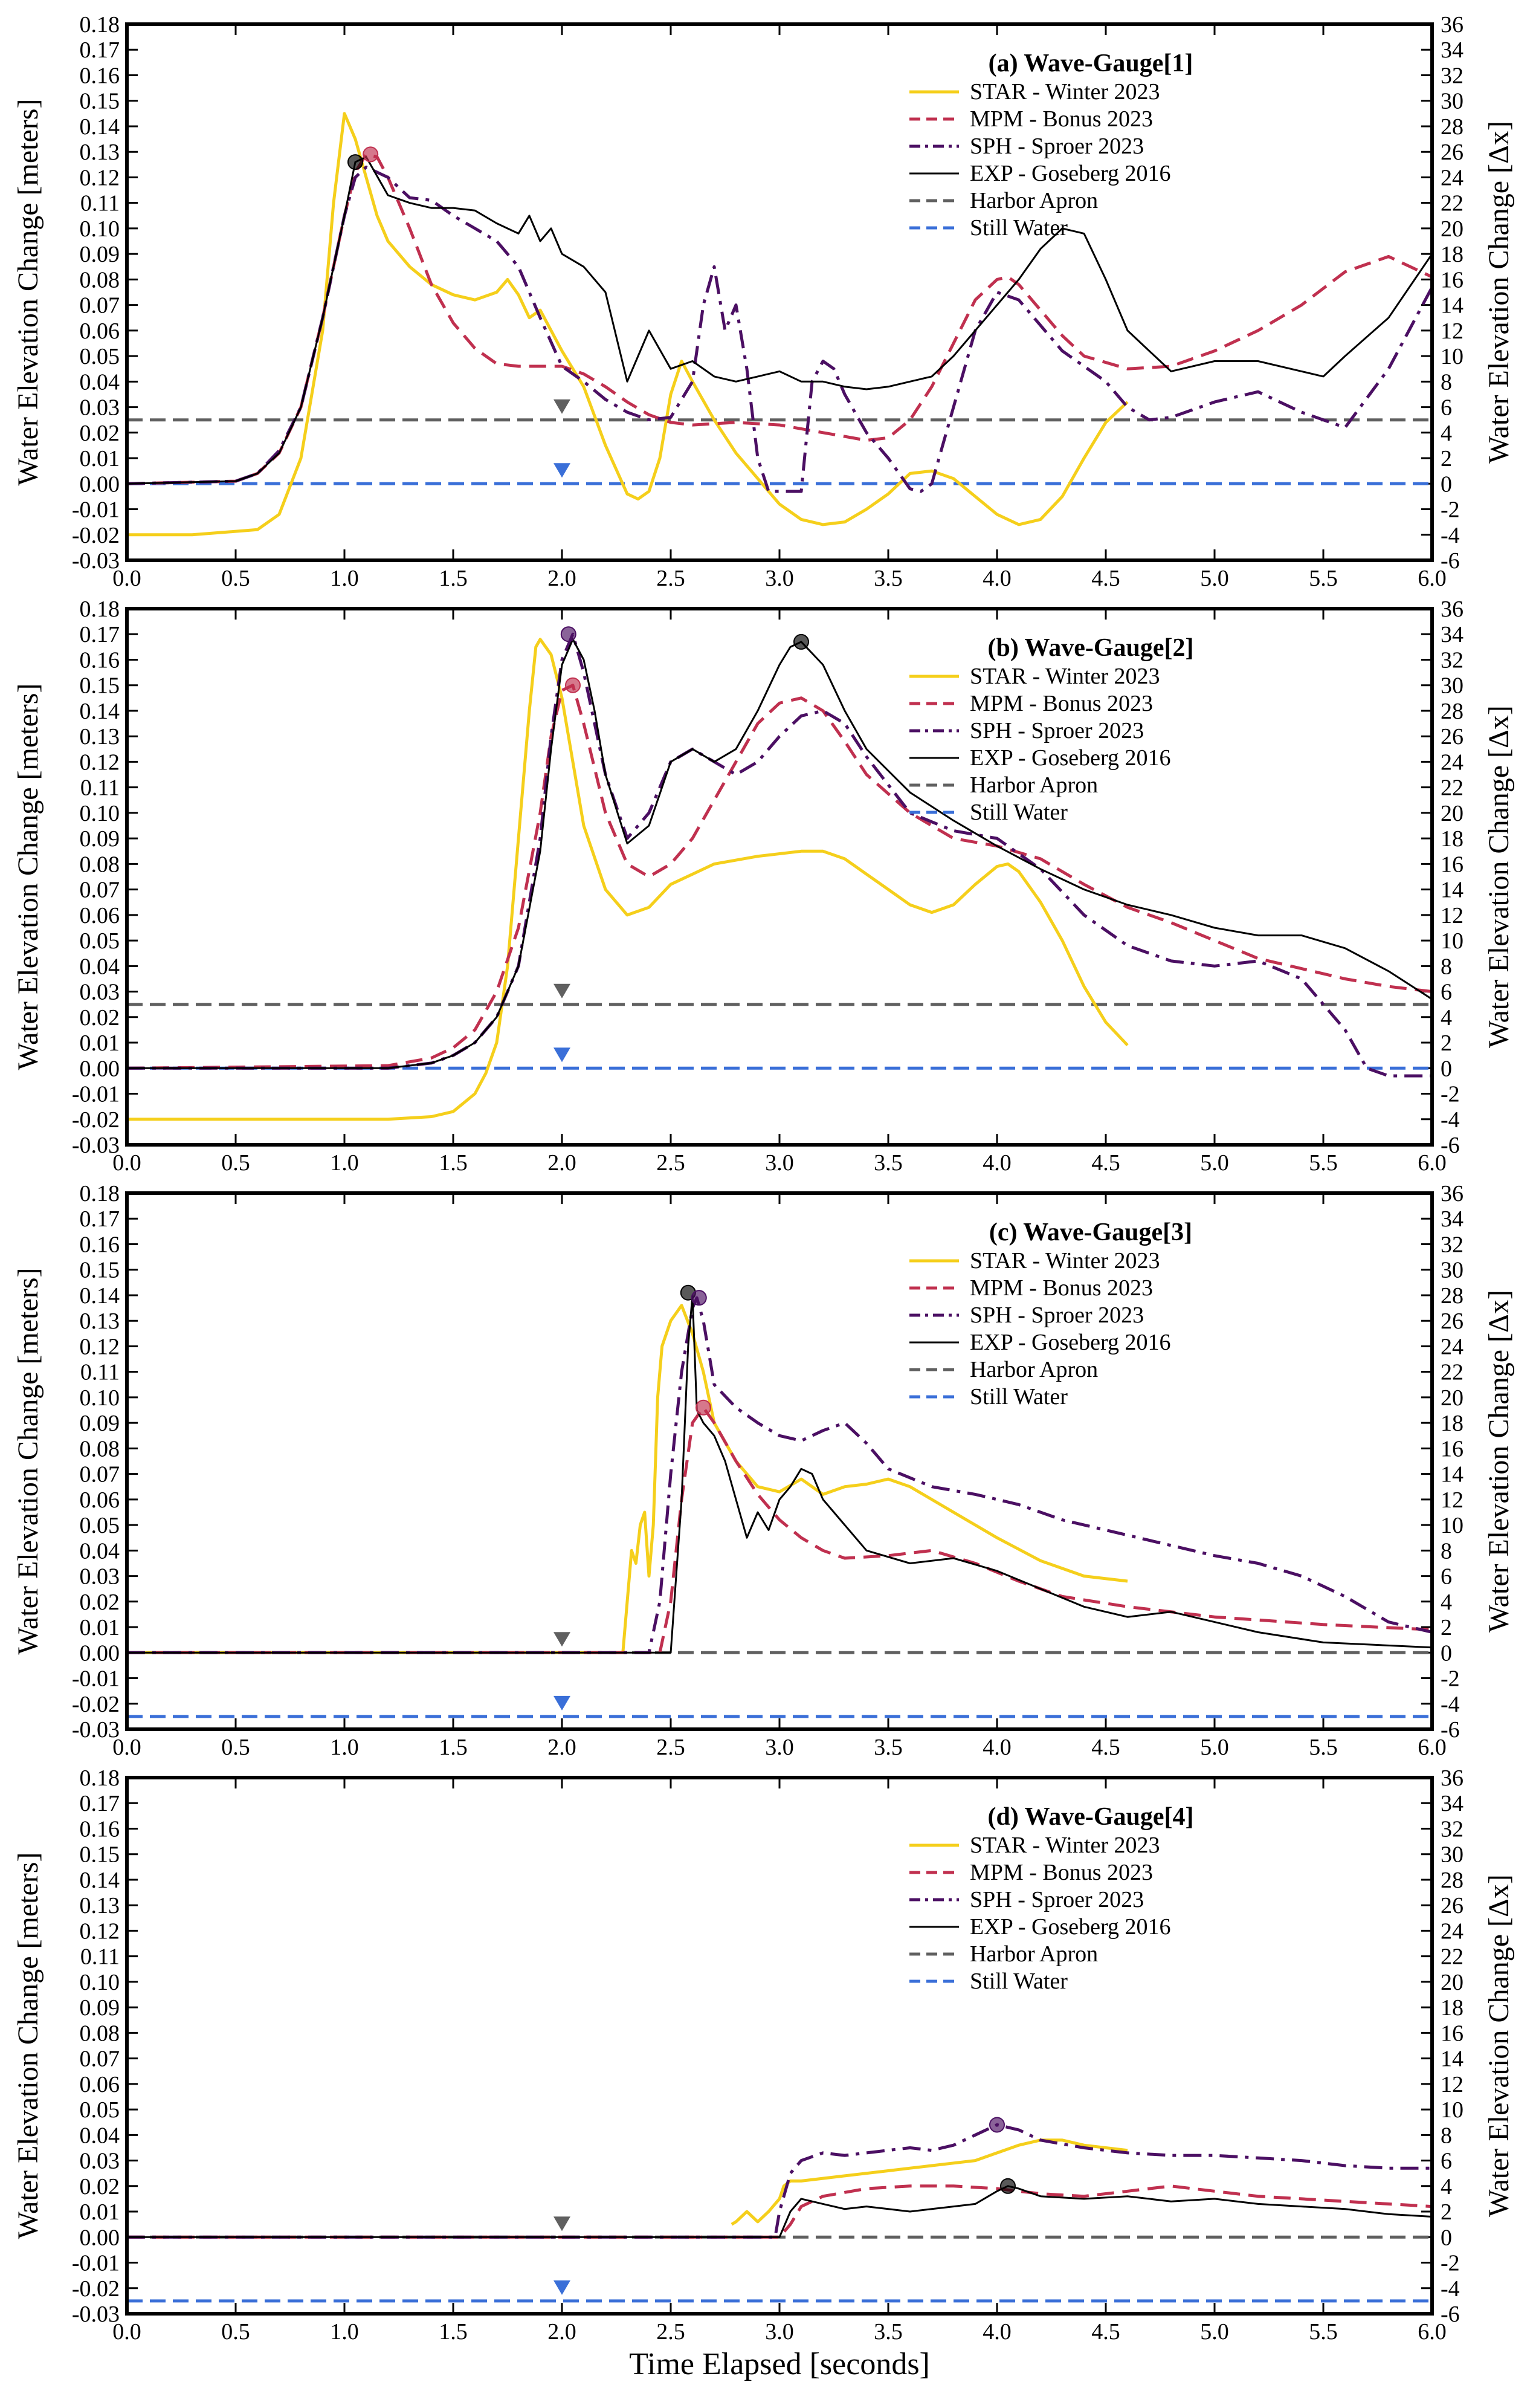  I want to click on y2-tick-label: 2, so click(1446, 458).